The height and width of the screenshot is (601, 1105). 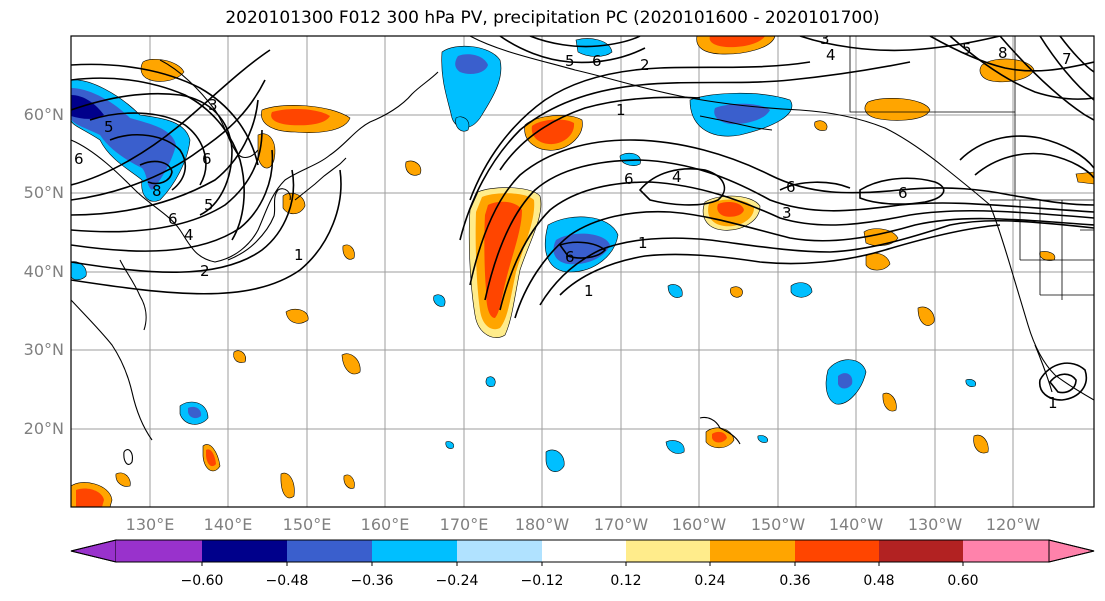 I want to click on lat-label-30n: 30°N, so click(x=43, y=349).